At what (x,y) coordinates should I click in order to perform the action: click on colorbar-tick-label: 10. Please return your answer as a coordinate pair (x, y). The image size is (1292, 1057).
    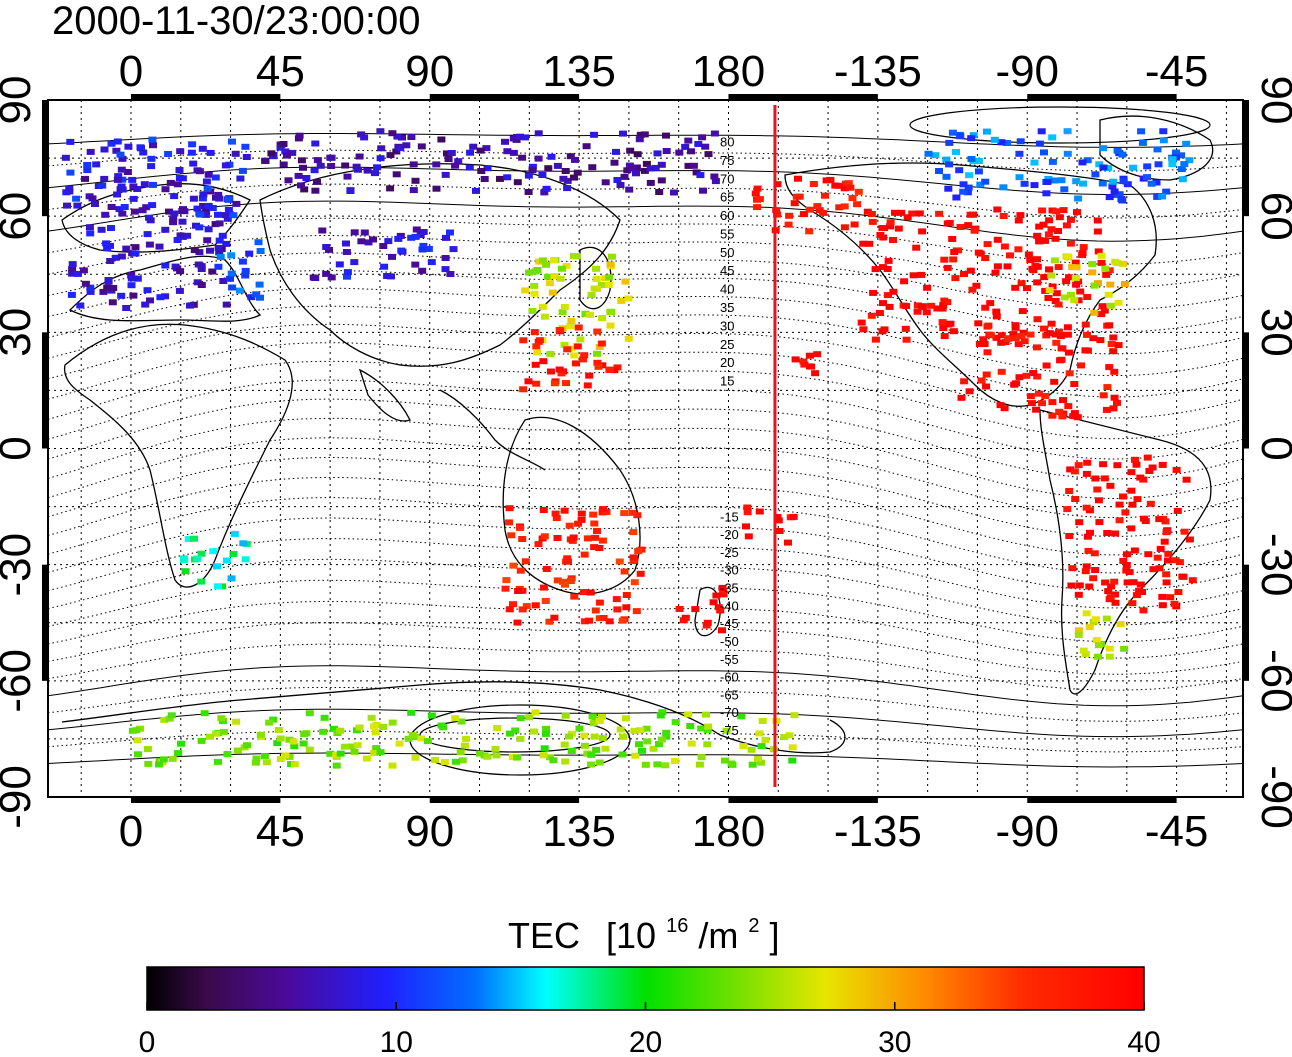
    Looking at the image, I should click on (396, 1041).